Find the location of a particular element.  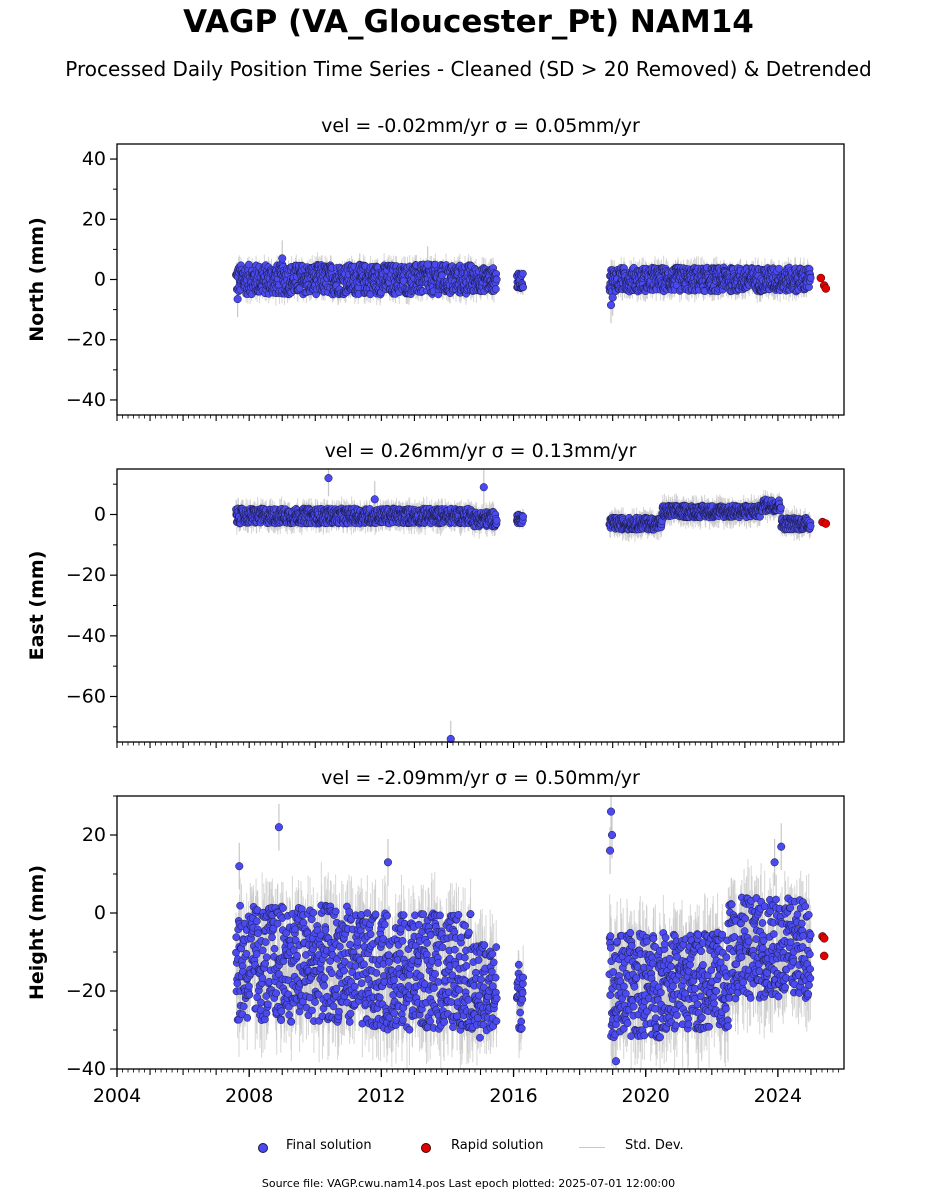

y-tick-label: −20 is located at coordinates (86, 340).